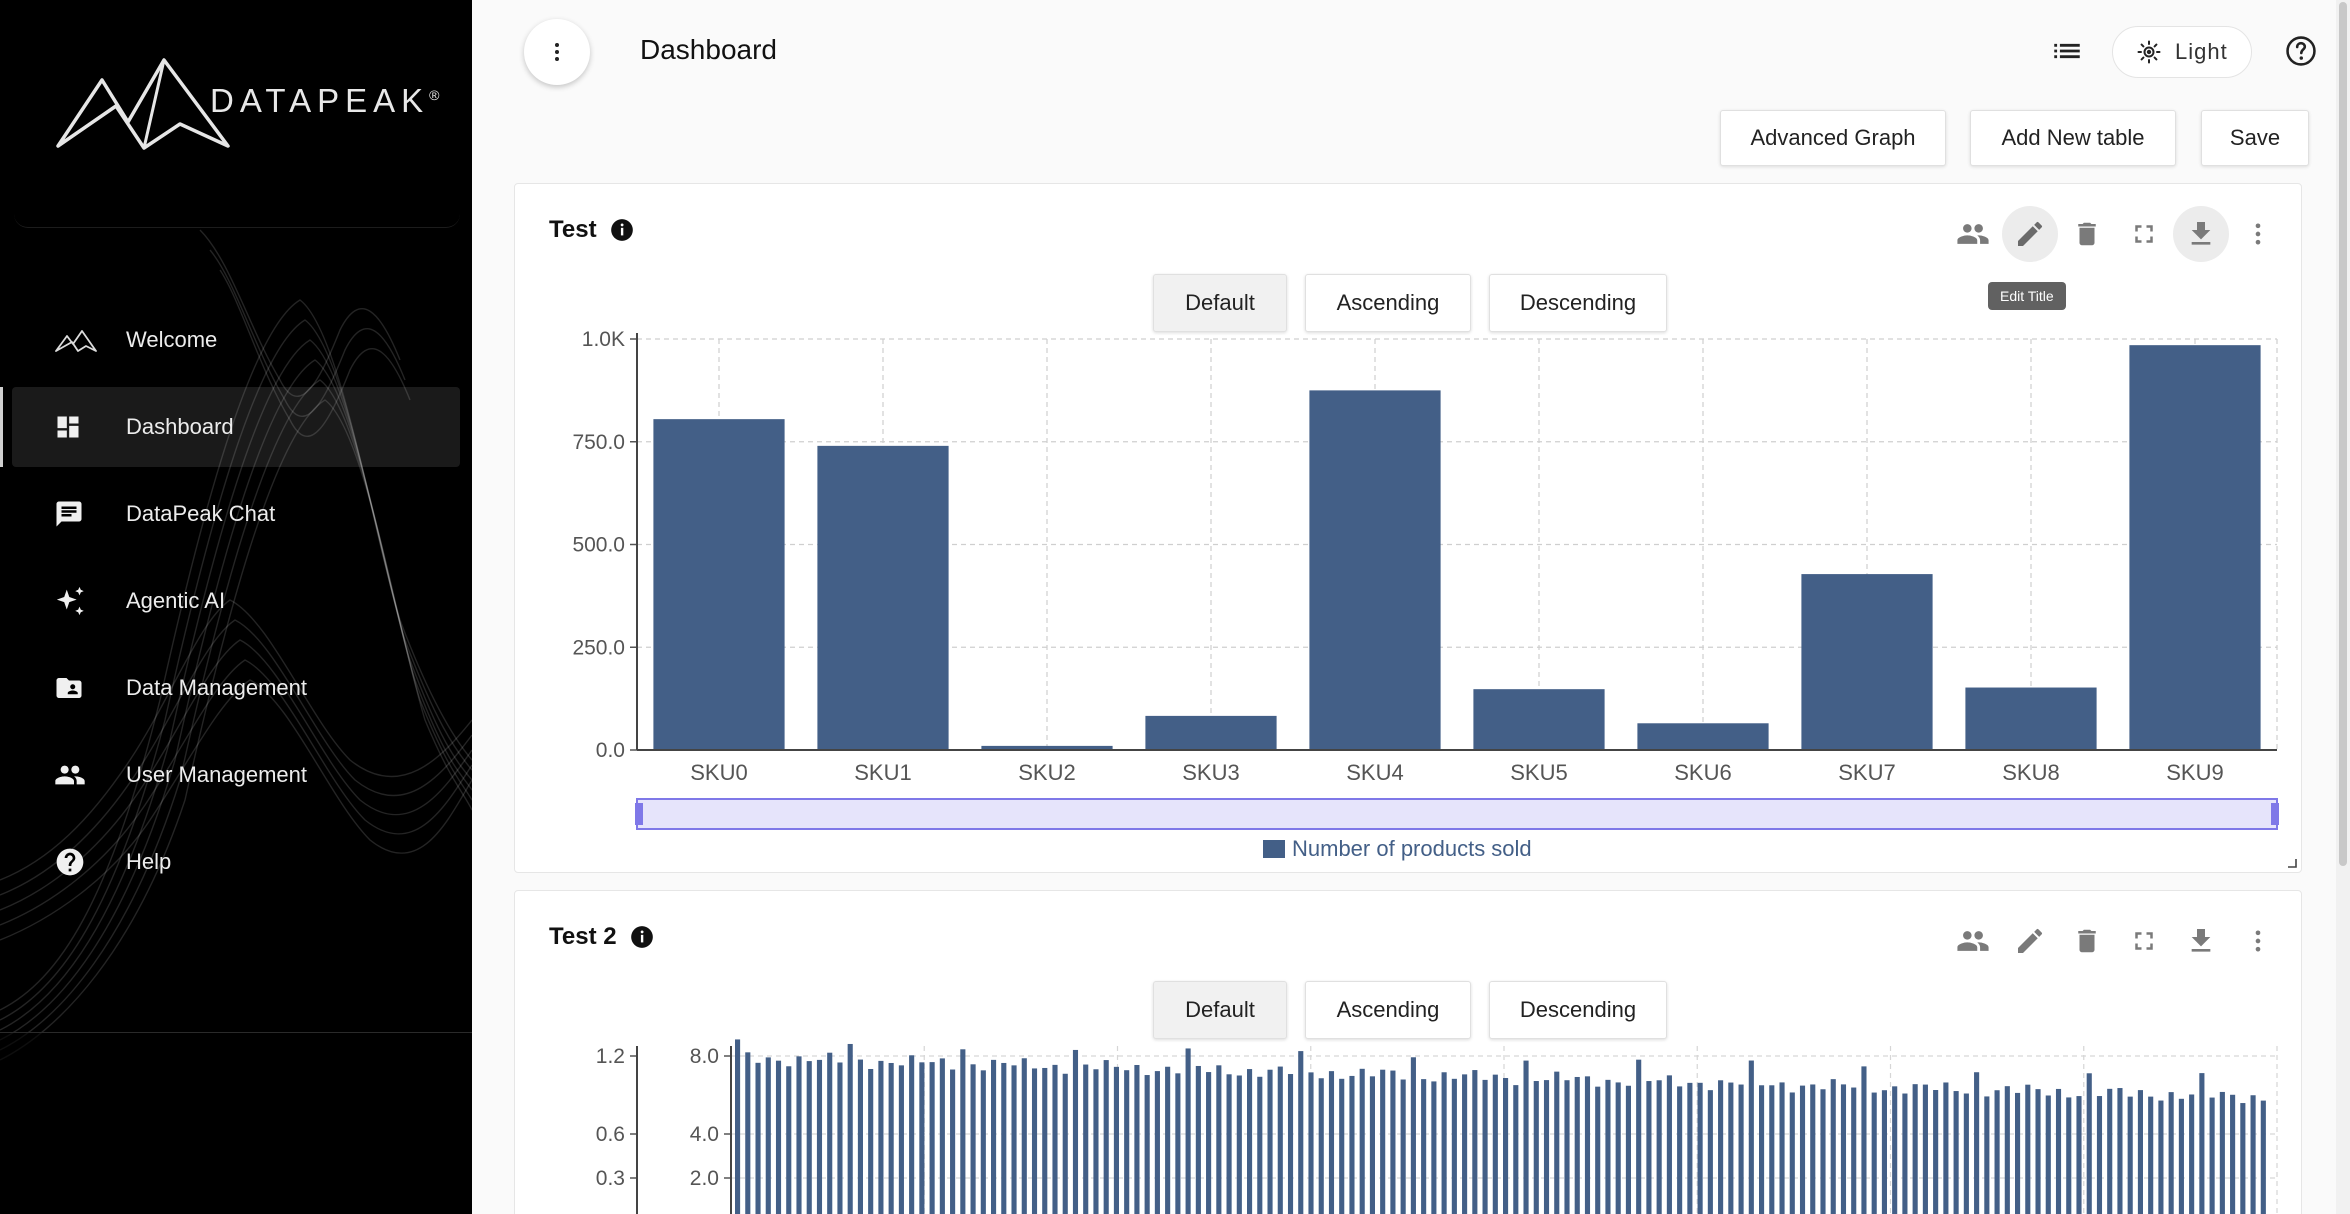 This screenshot has height=1214, width=2350. What do you see at coordinates (2343, 607) in the screenshot?
I see `page-scrollbar` at bounding box center [2343, 607].